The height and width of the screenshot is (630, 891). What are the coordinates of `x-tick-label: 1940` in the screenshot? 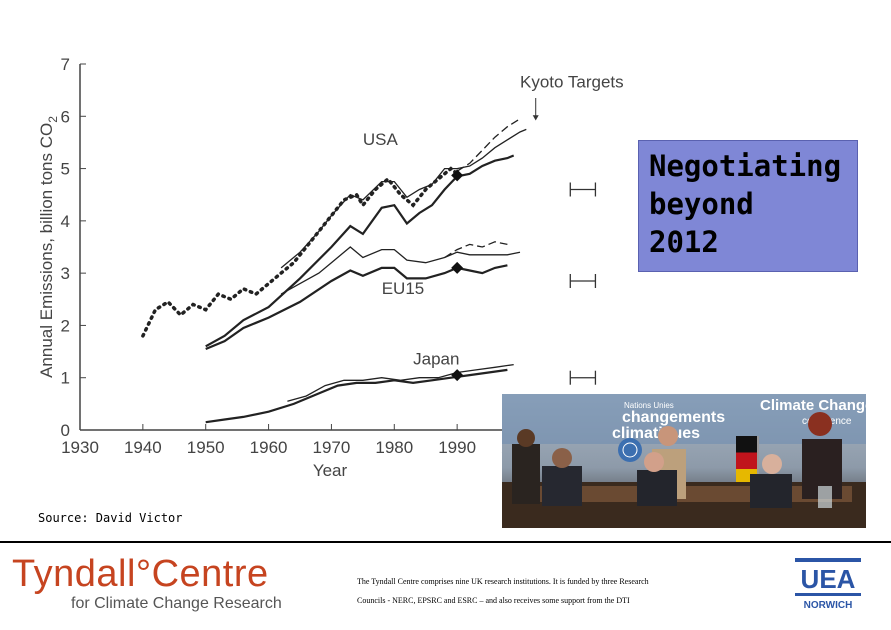 It's located at (143, 447).